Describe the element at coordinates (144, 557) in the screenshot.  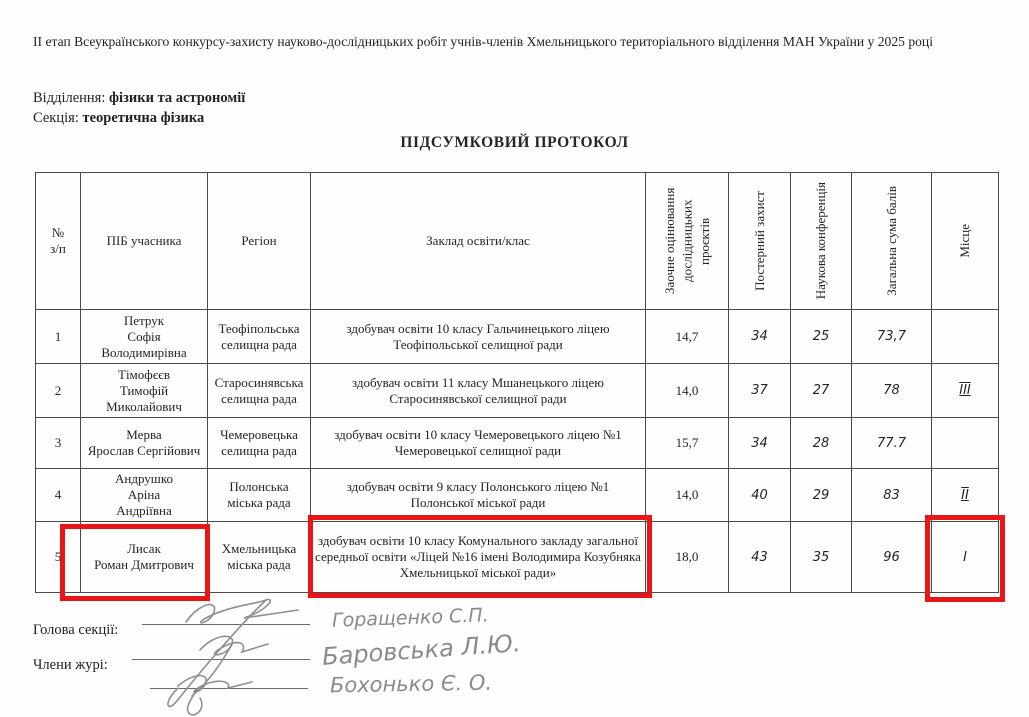
I see `cell-name: Лисак Роман Дмитрович` at that location.